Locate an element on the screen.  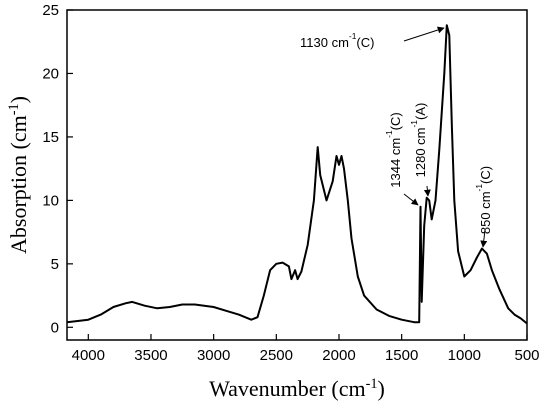
x-axis-label-text: Wavenumber (cm is located at coordinates (287, 388).